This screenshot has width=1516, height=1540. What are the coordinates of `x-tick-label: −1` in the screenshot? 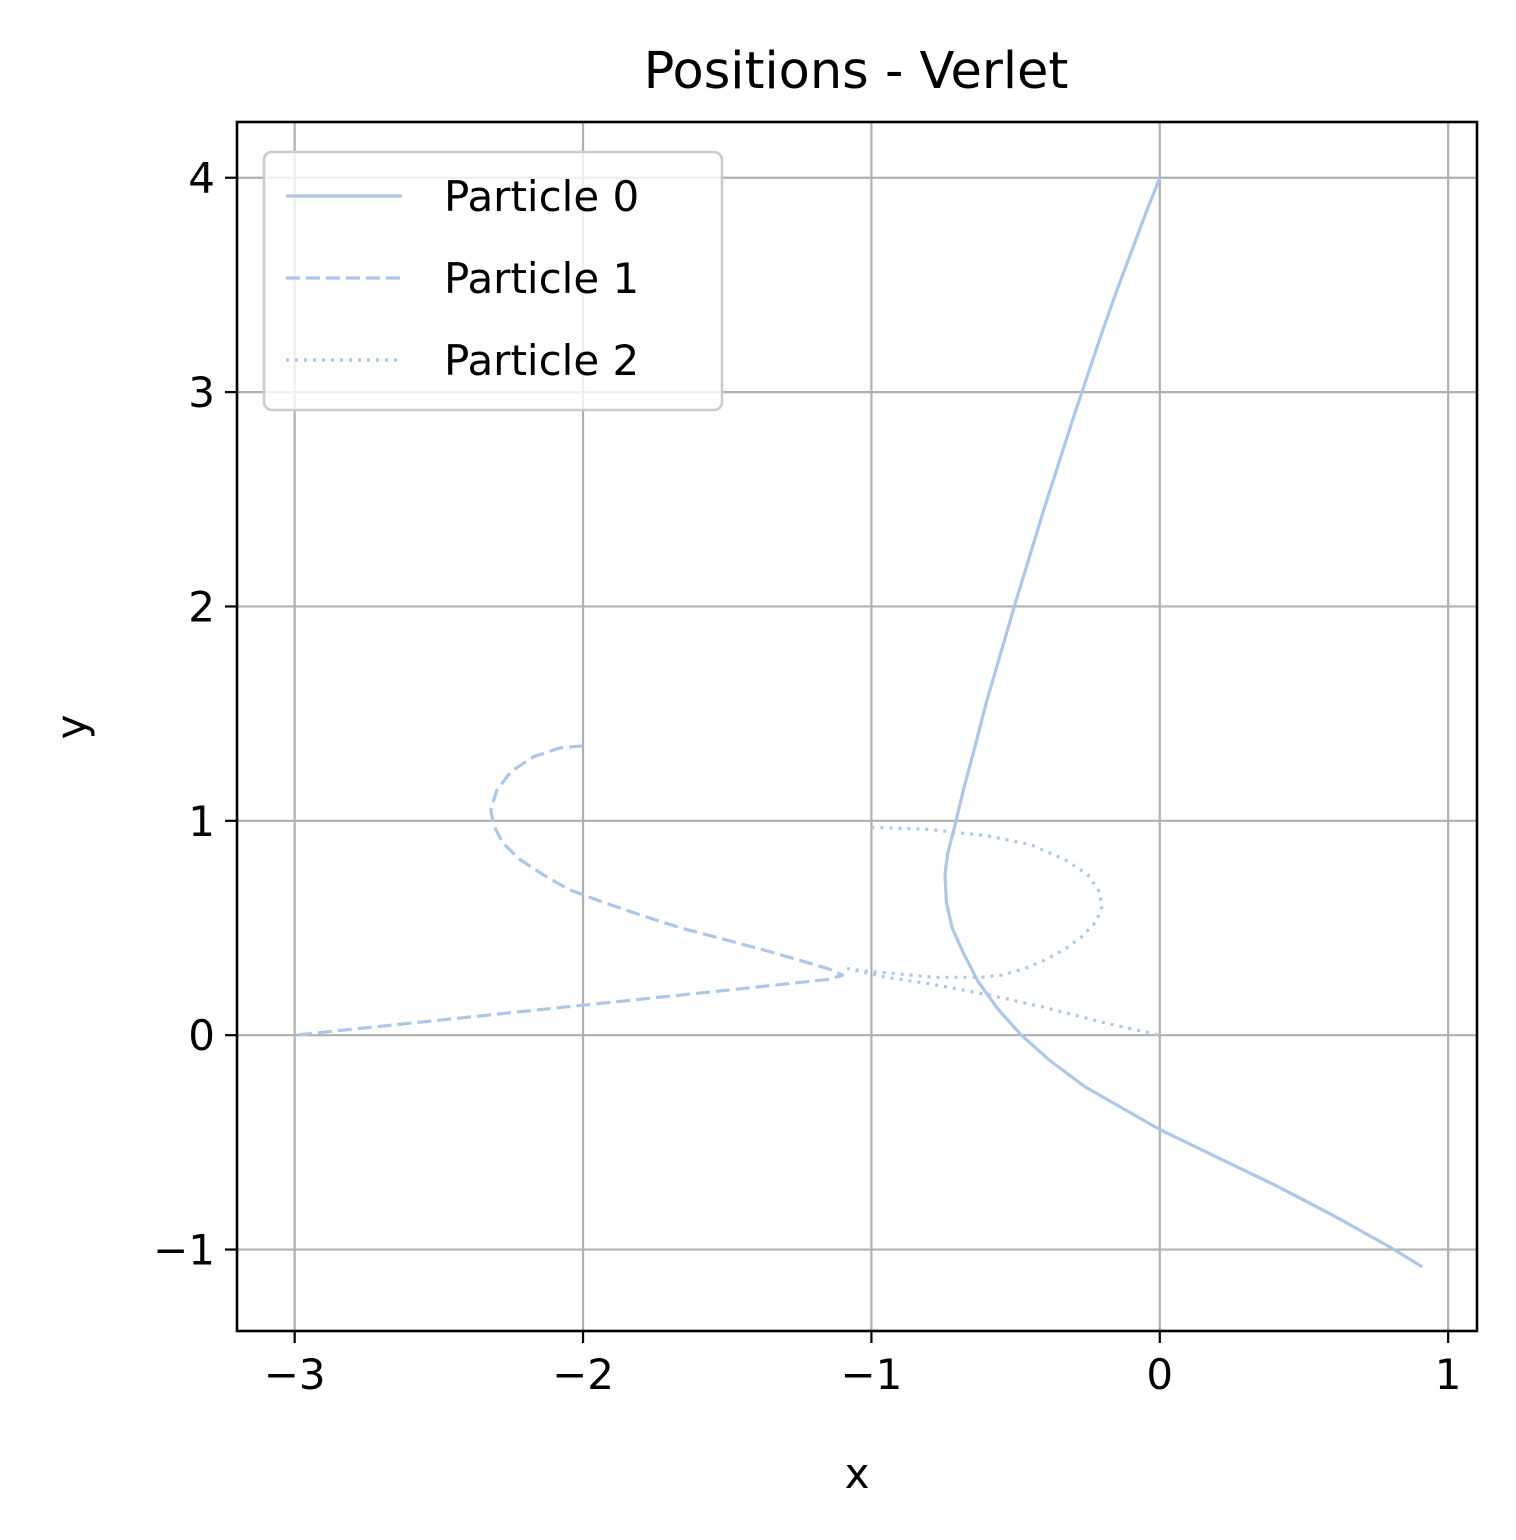 It's located at (871, 1374).